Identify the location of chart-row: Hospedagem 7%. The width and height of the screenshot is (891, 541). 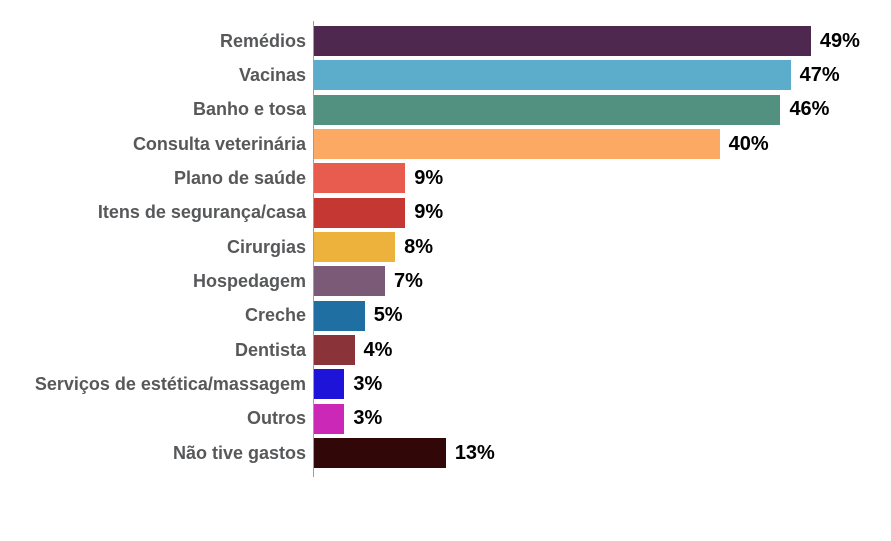
(445, 281).